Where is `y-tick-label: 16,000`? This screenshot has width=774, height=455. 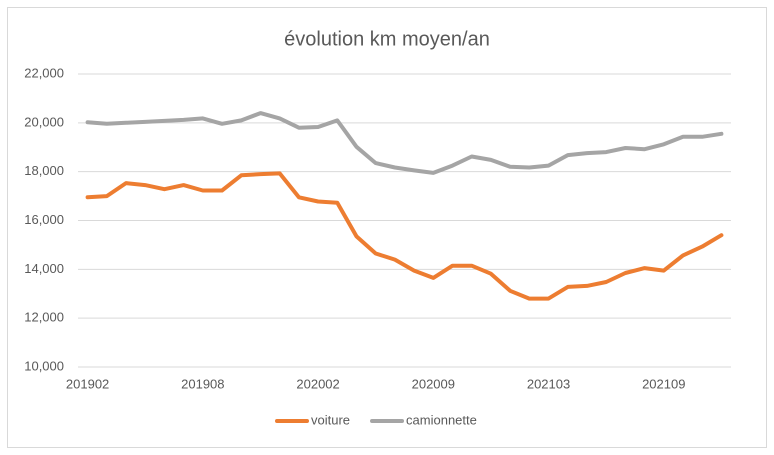
y-tick-label: 16,000 is located at coordinates (44, 219).